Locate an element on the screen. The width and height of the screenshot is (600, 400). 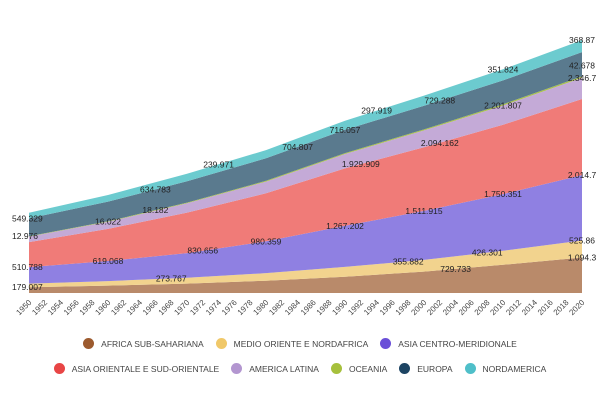
data-label: 179.007 is located at coordinates (27, 287).